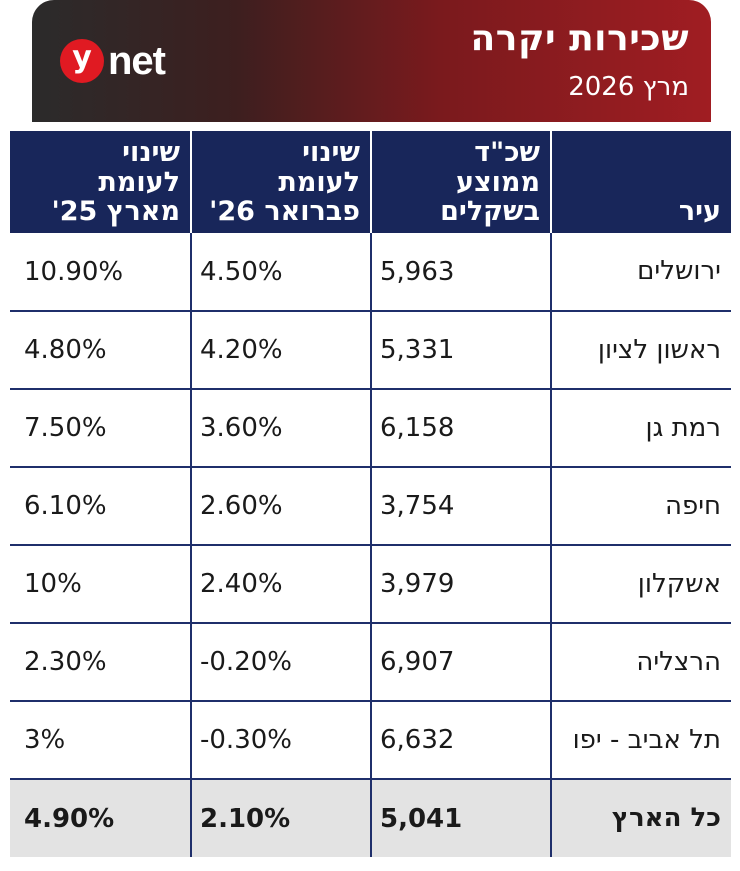 Image resolution: width=740 pixels, height=871 pixels. I want to click on table-row: ירושלים 5,963 4.50% 10.90%, so click(370, 272).